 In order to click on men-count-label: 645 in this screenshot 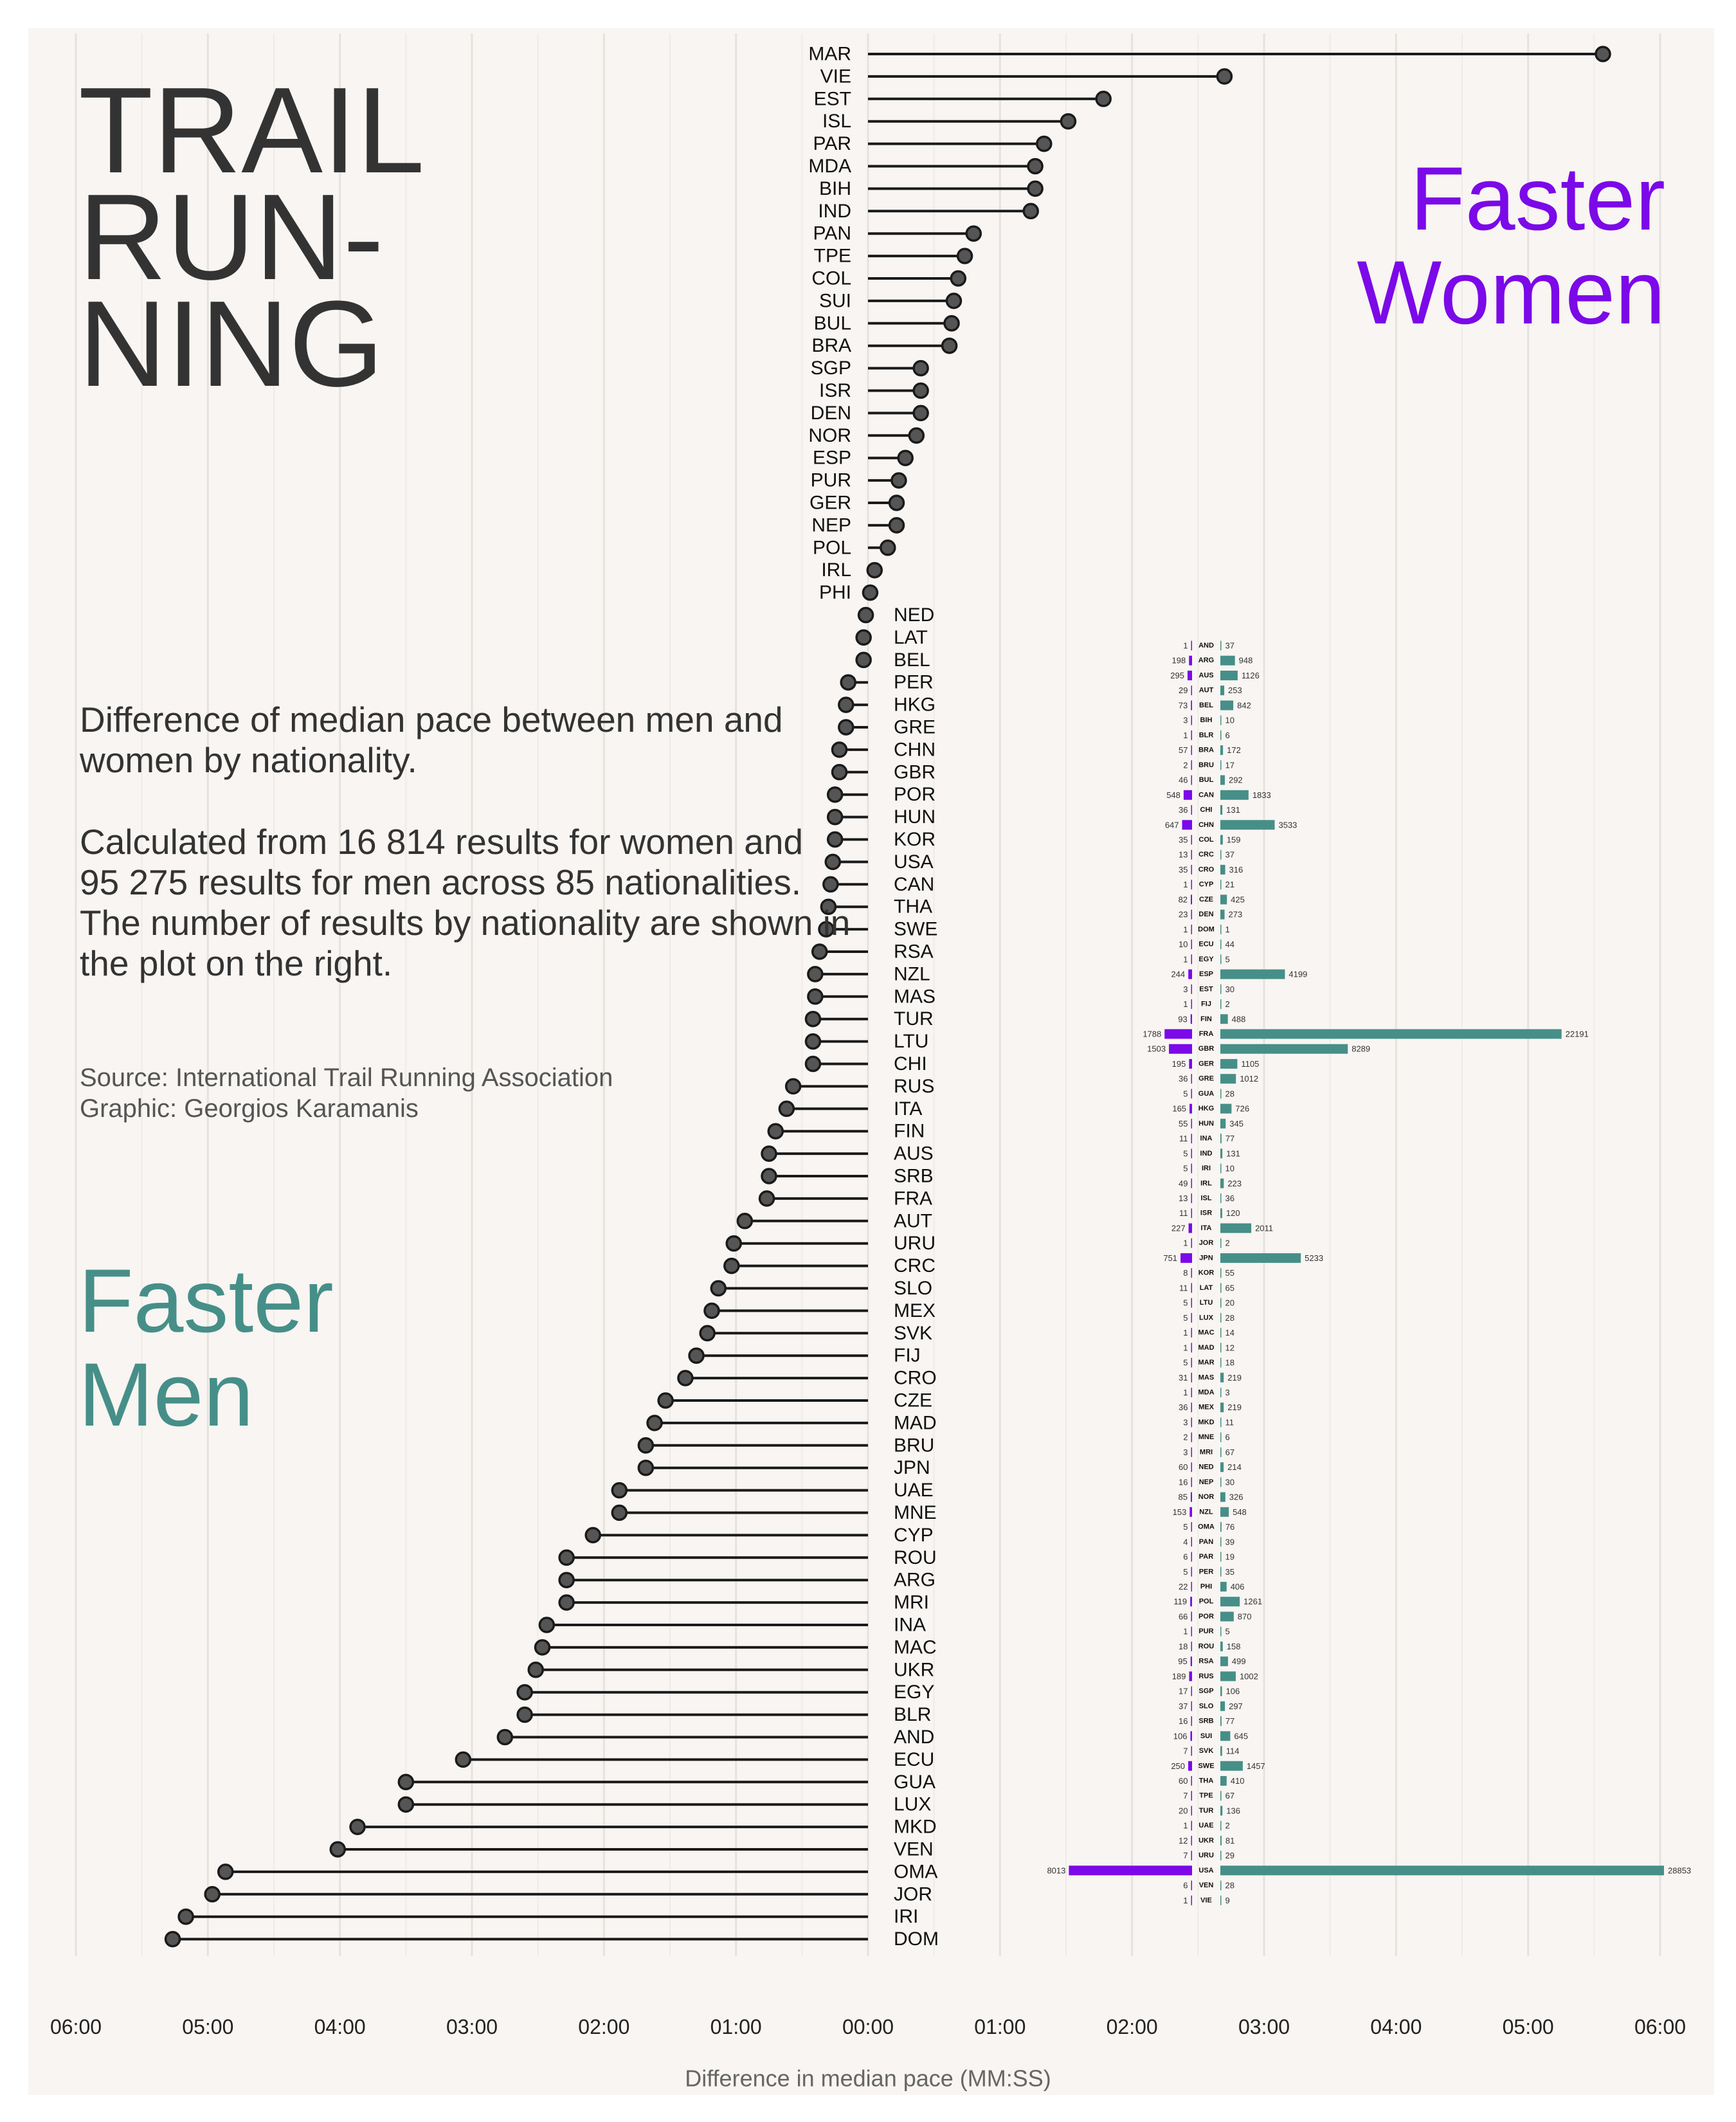, I will do `click(1241, 1736)`.